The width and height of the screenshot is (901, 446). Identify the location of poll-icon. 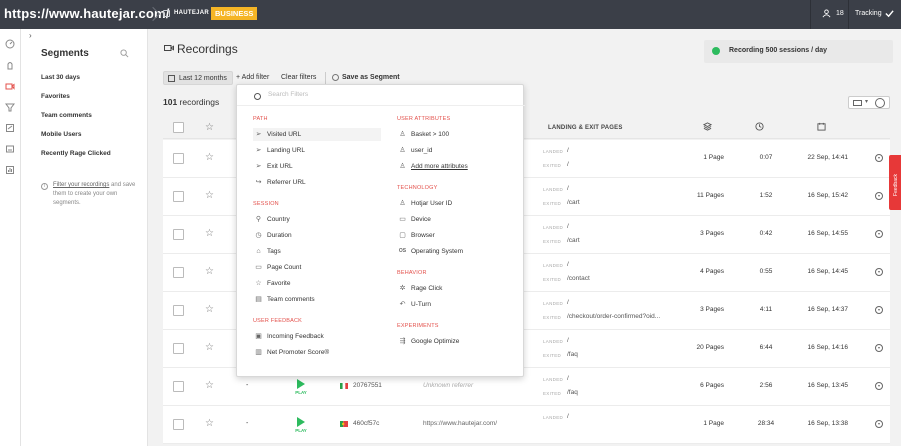
(10, 149).